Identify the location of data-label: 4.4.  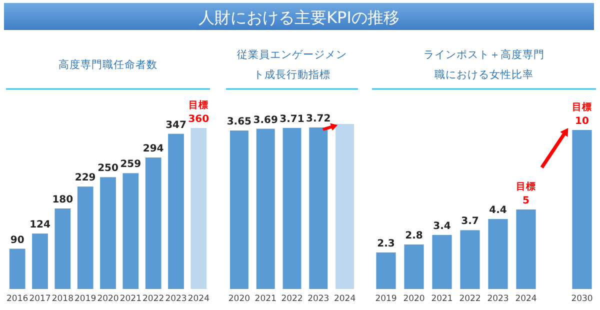
(498, 210).